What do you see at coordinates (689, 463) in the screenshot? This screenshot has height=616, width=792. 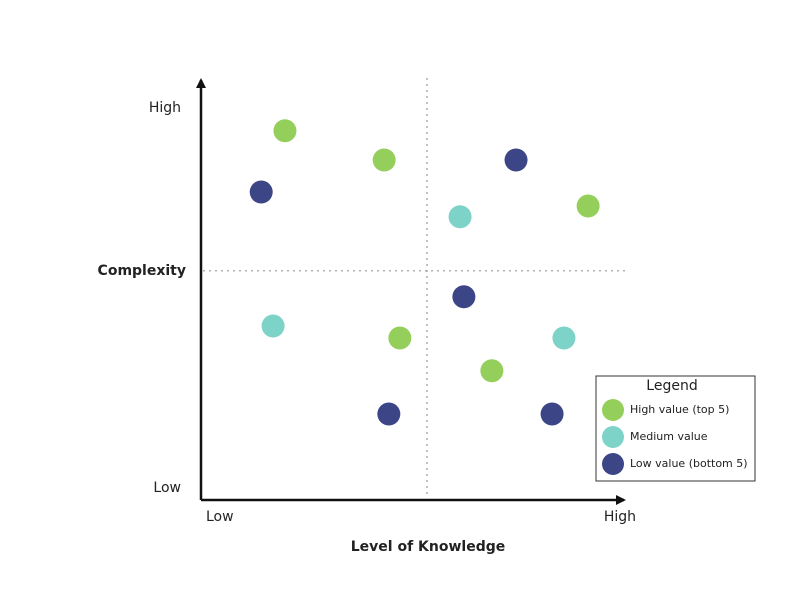 I see `legend-label: Low value (bottom 5)` at bounding box center [689, 463].